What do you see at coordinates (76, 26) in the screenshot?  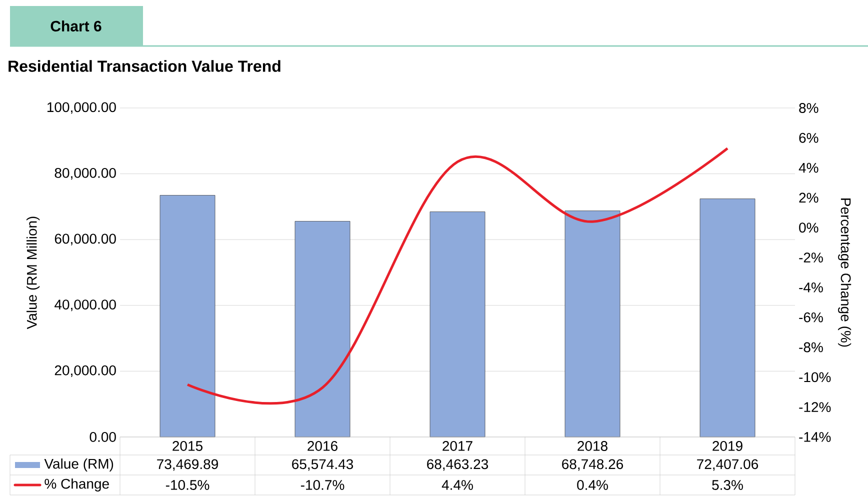 I see `chart-title: Chart 6` at bounding box center [76, 26].